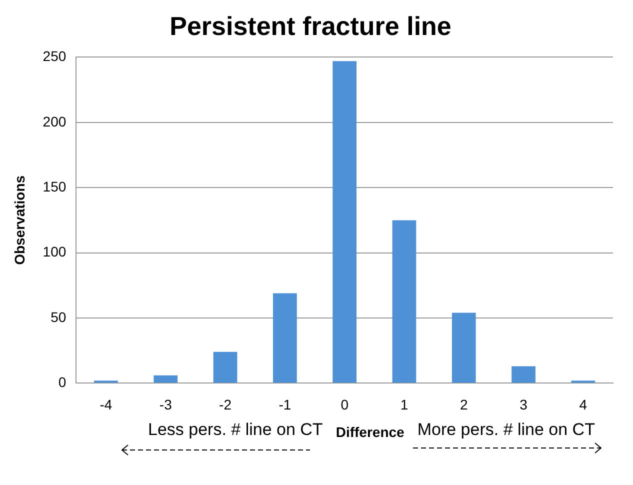  I want to click on text: More pers. # line on CT, so click(506, 430).